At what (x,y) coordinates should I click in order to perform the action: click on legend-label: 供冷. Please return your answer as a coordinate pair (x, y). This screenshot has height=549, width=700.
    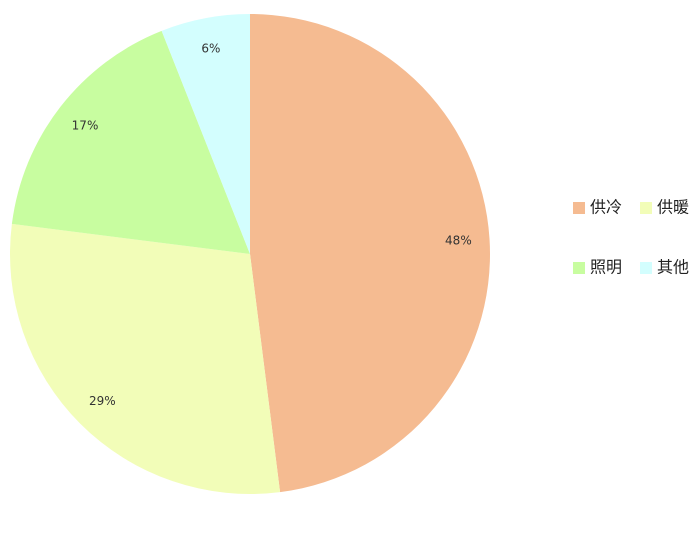
    Looking at the image, I should click on (606, 207).